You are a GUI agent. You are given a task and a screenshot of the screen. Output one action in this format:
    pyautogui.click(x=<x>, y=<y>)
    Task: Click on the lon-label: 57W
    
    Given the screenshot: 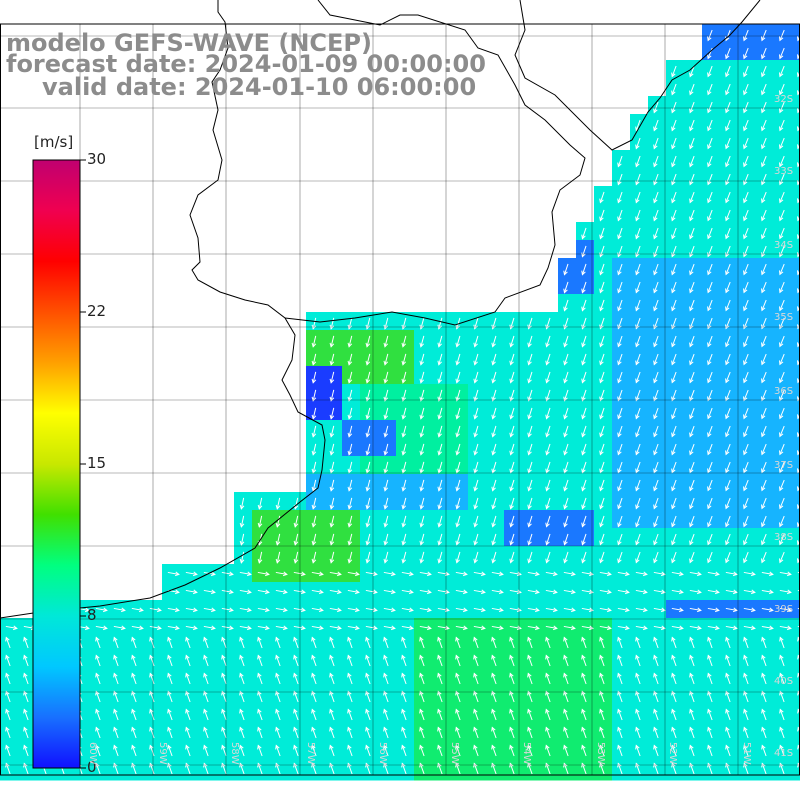 What is the action you would take?
    pyautogui.click(x=310, y=753)
    